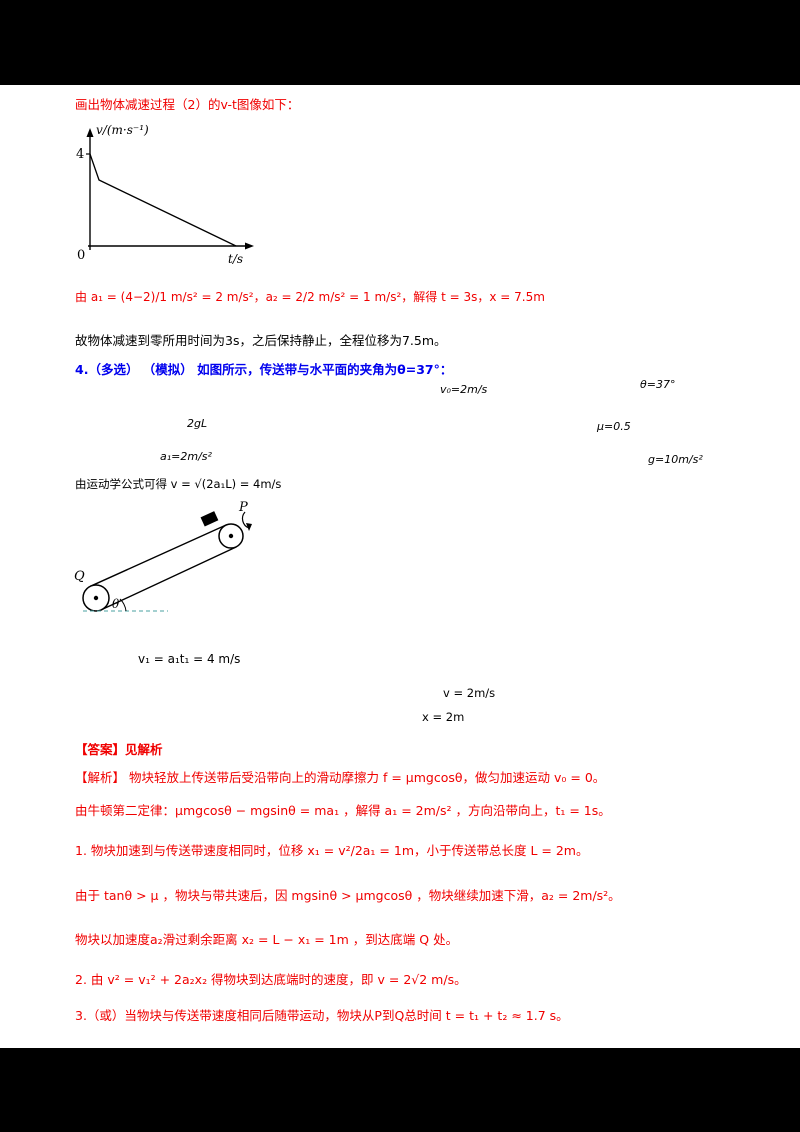  What do you see at coordinates (249, 527) in the screenshot?
I see `rotation-arrow-head` at bounding box center [249, 527].